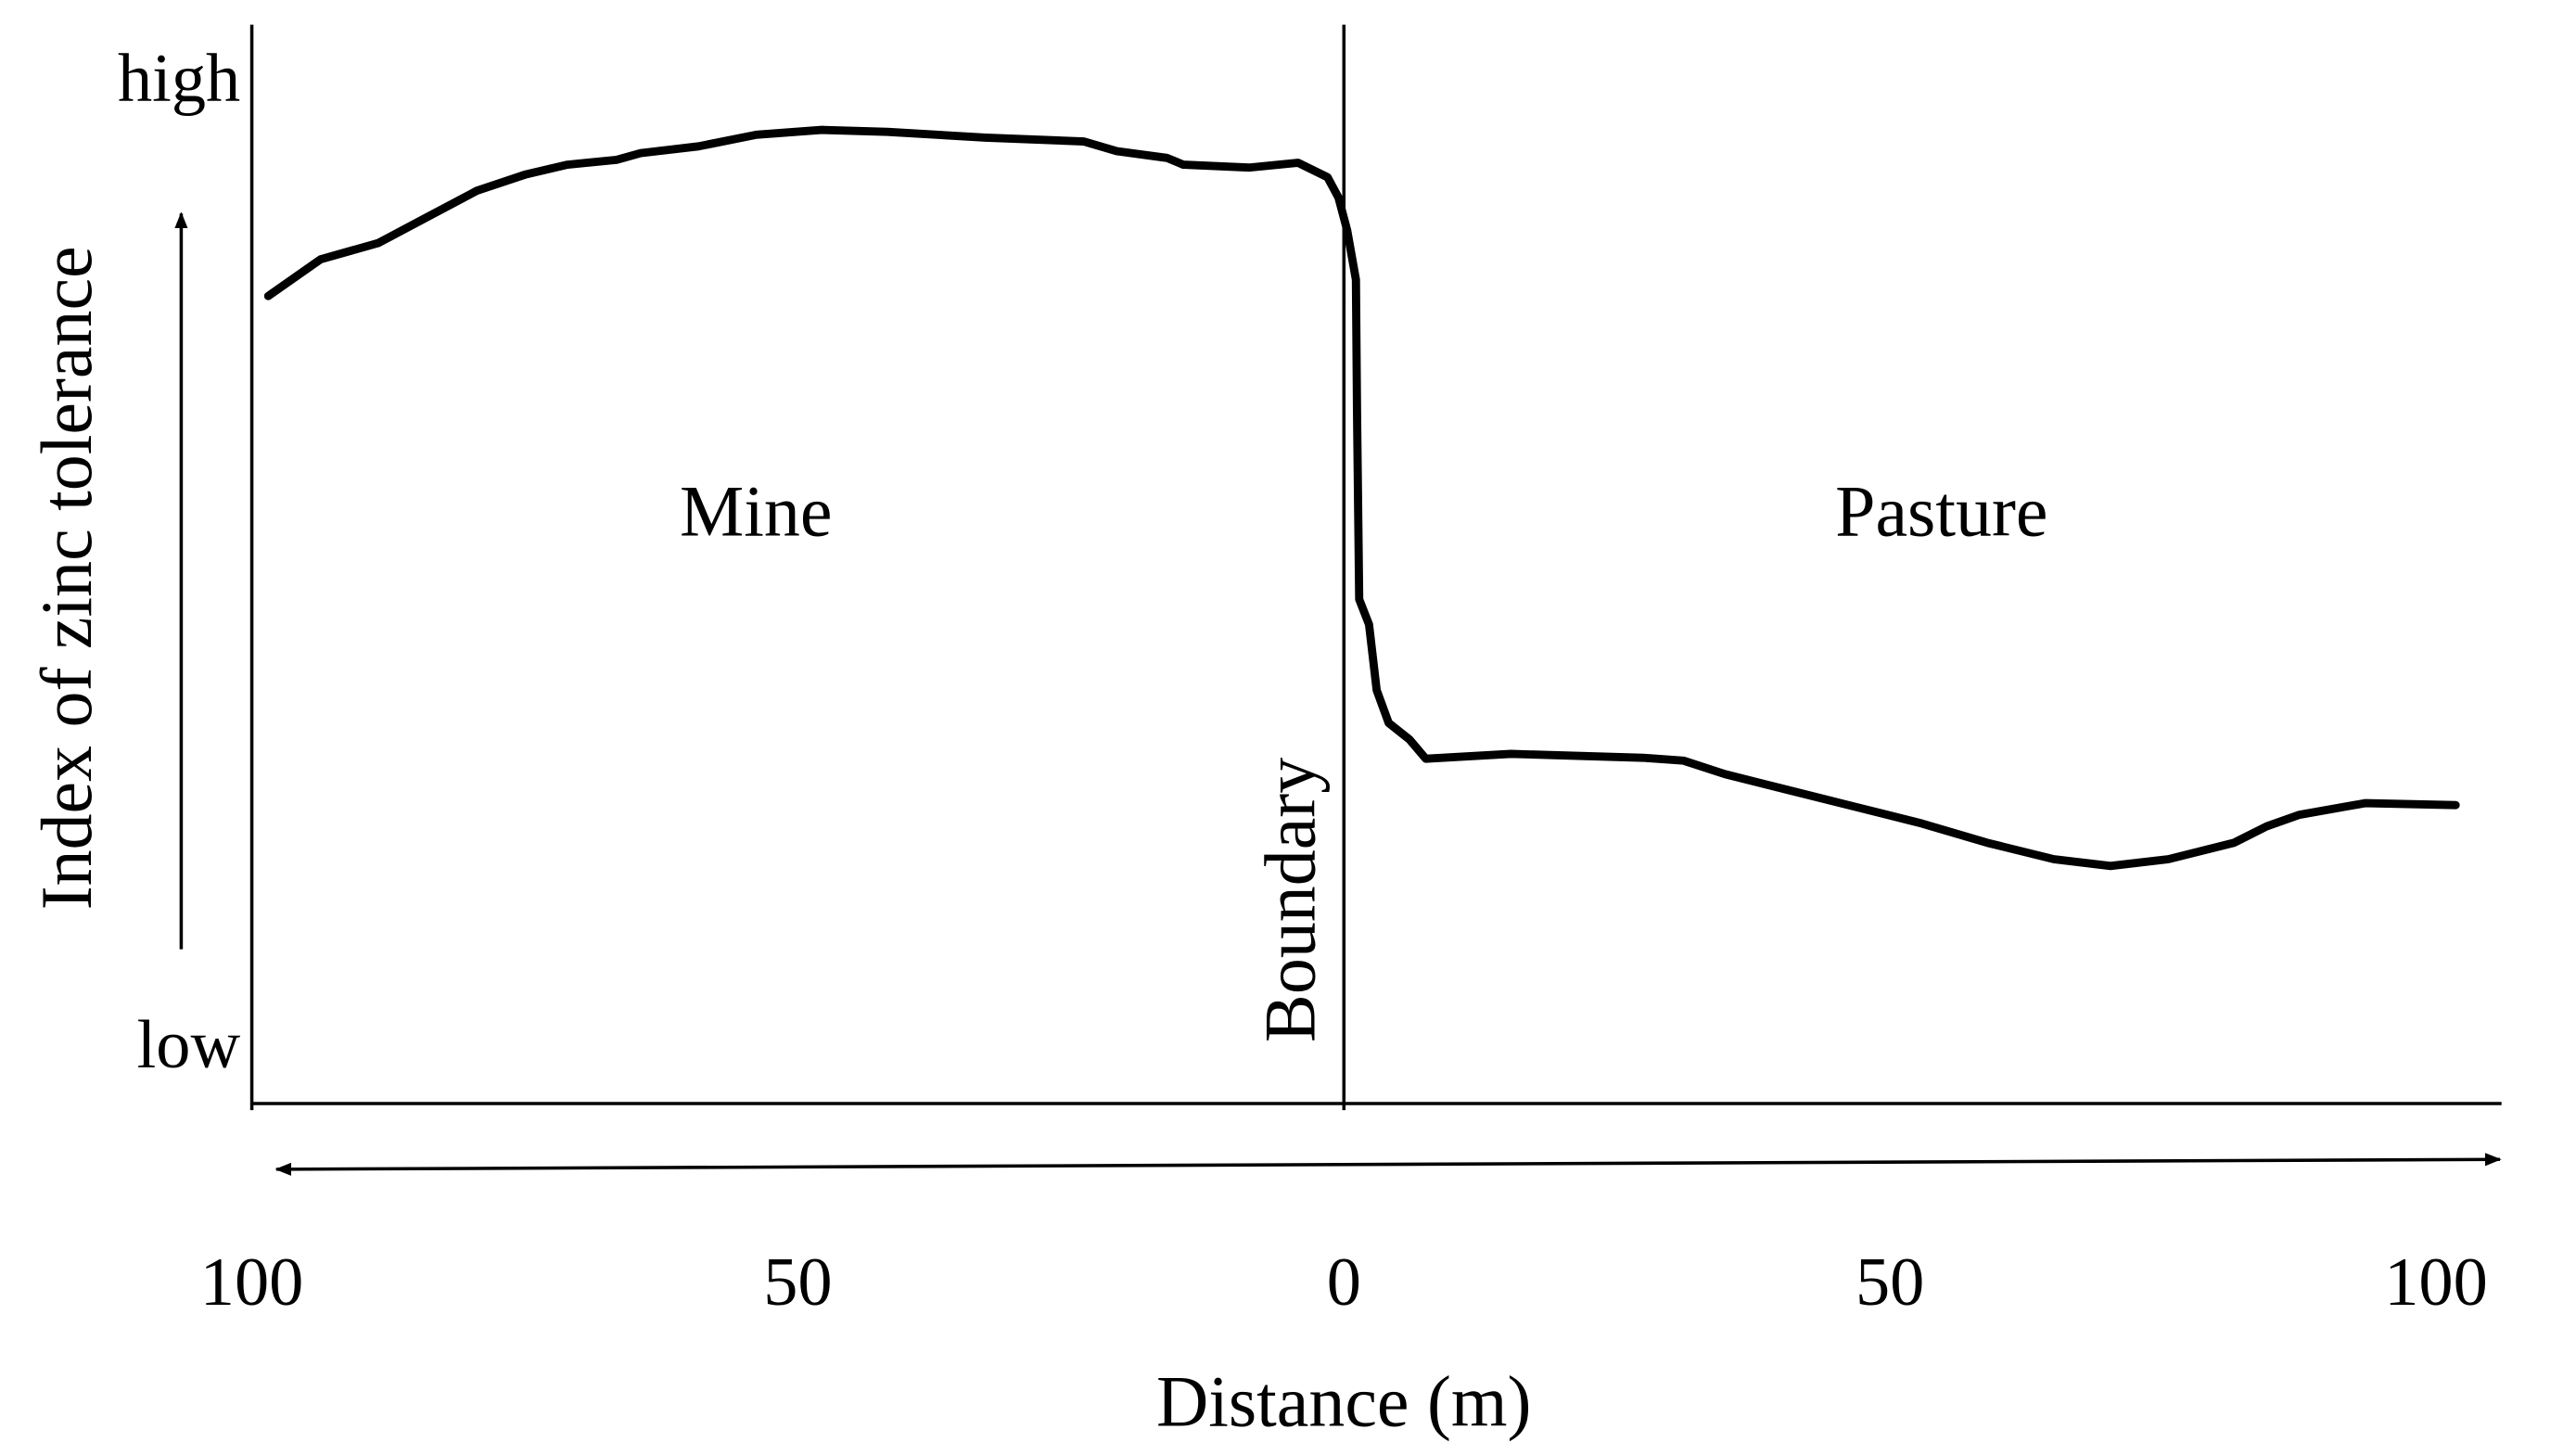 The height and width of the screenshot is (1455, 2576). Describe the element at coordinates (1941, 511) in the screenshot. I see `annotation: Pasture` at that location.